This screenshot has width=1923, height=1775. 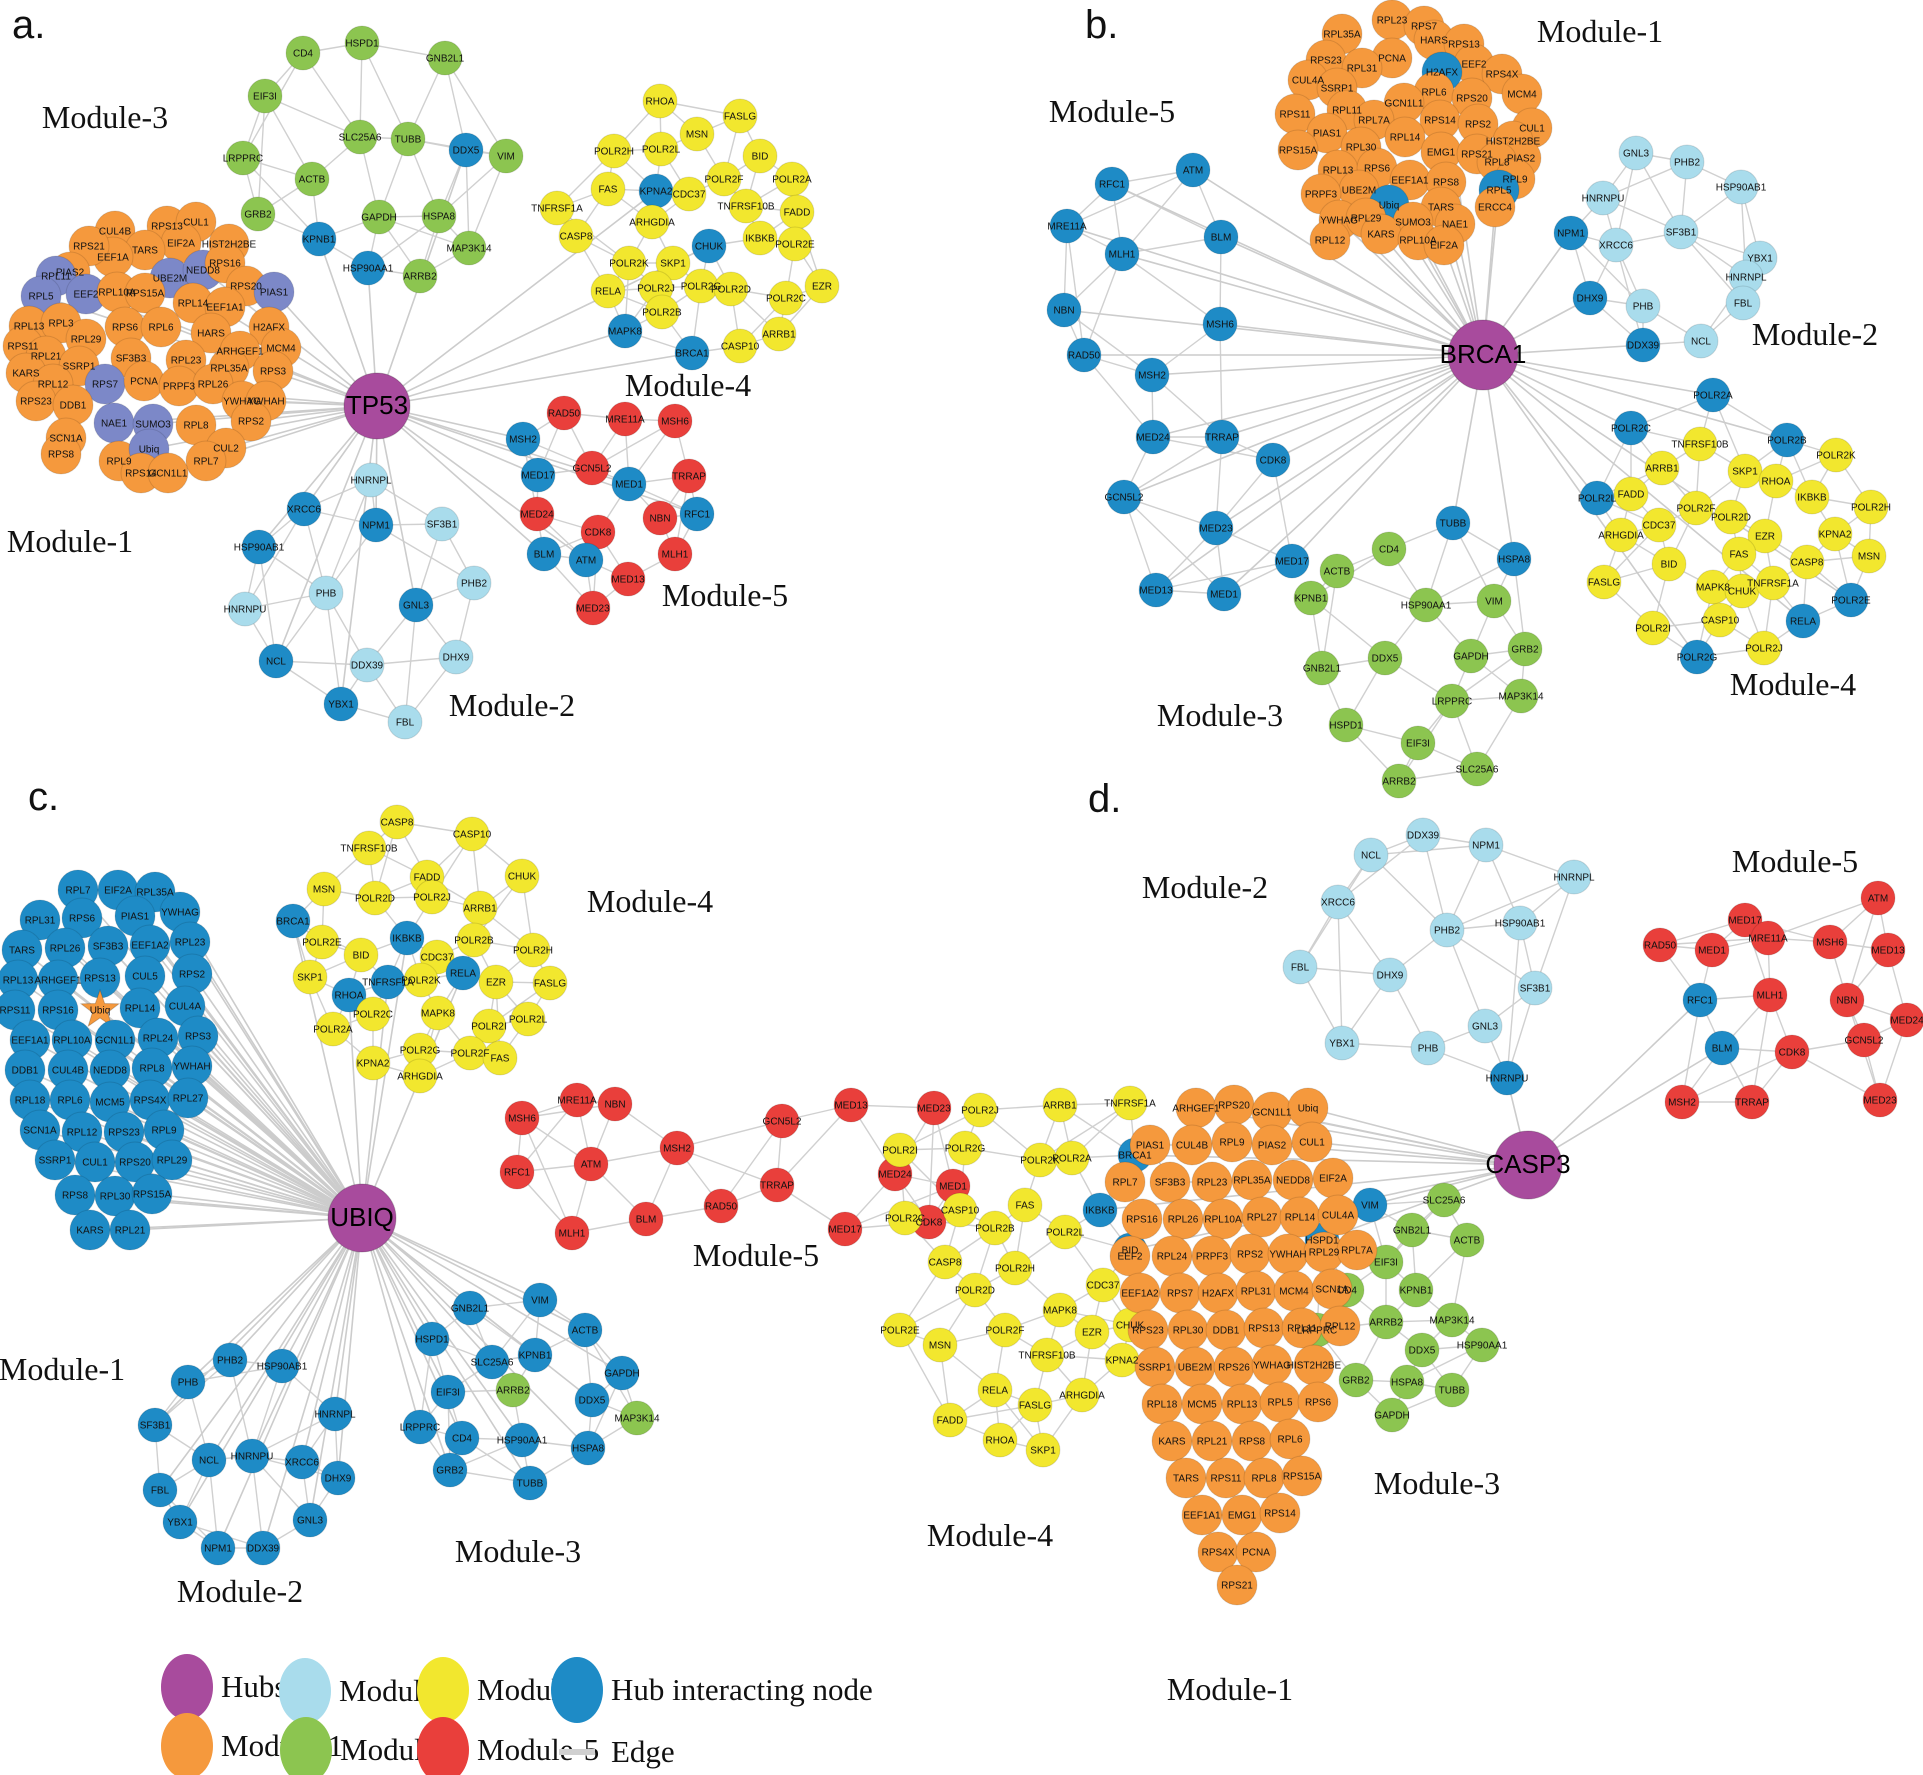 I want to click on node-TNFRSF10B, so click(x=369, y=848).